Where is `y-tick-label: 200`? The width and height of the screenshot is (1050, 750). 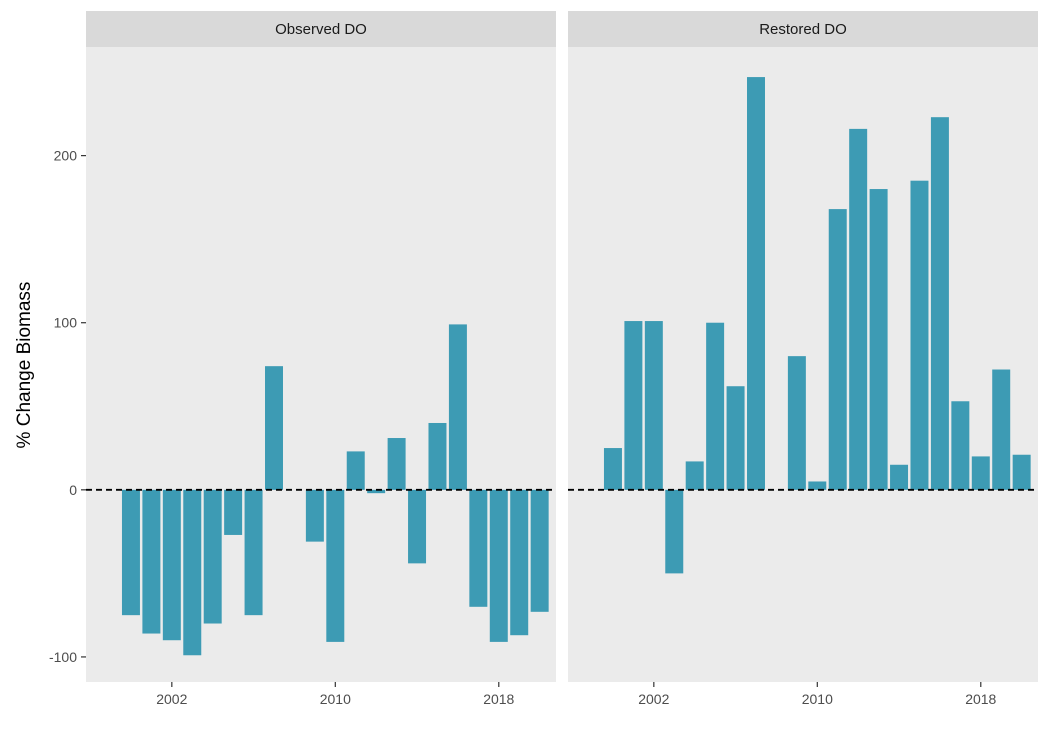 y-tick-label: 200 is located at coordinates (66, 156).